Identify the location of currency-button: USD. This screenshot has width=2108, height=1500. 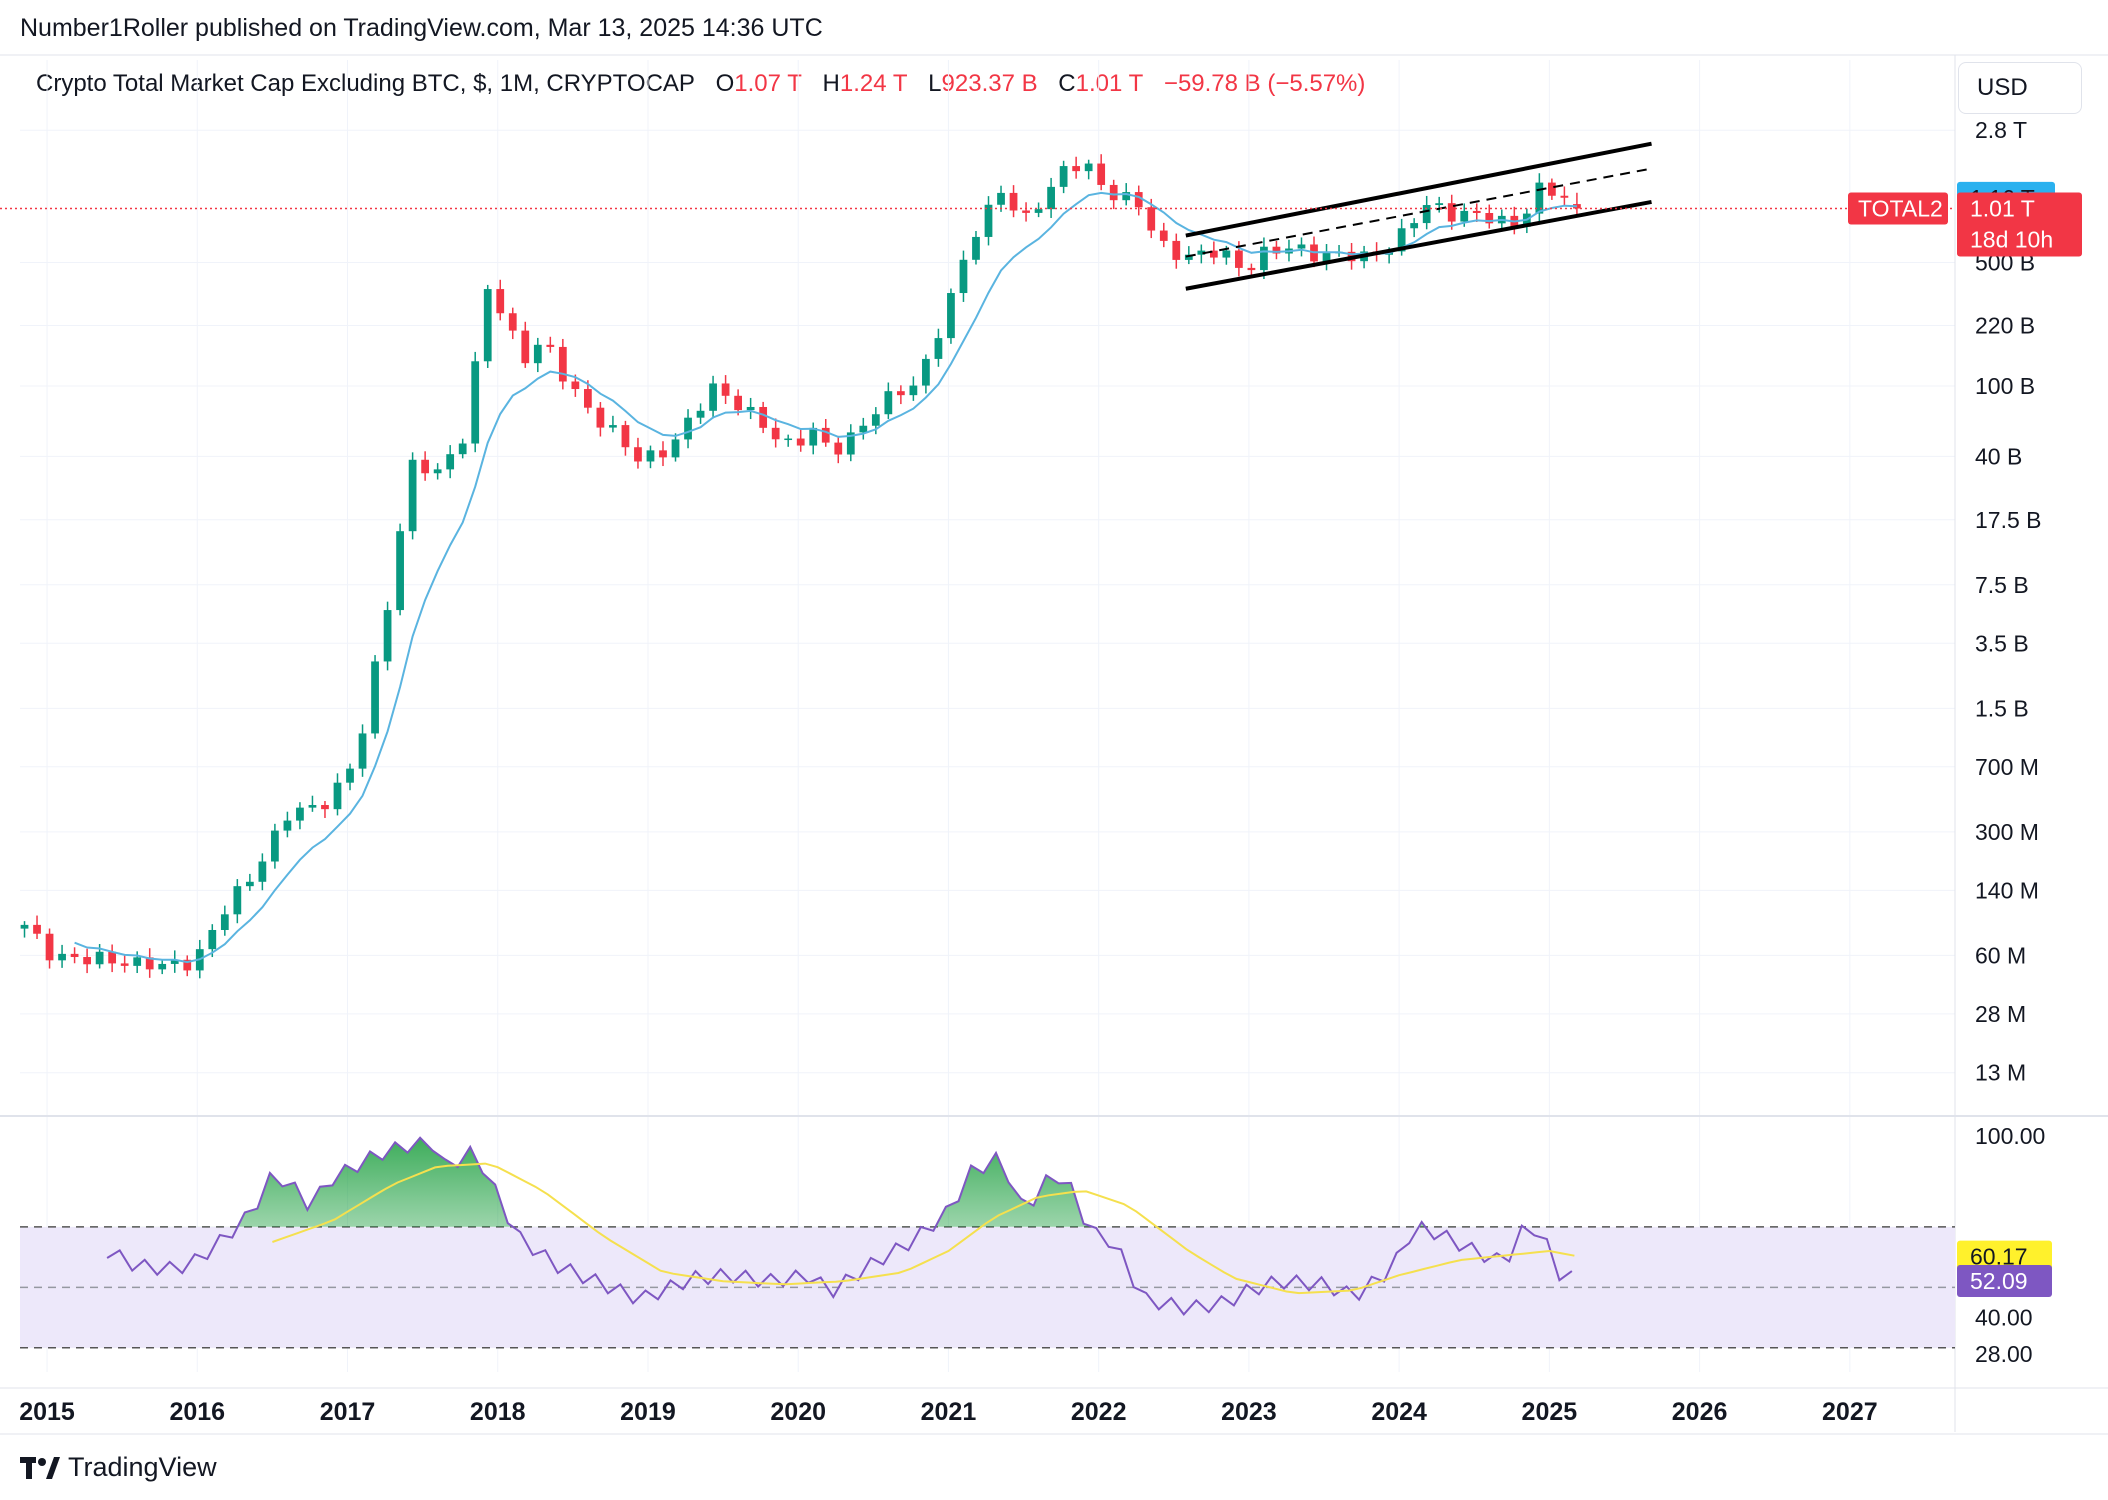
(2020, 88).